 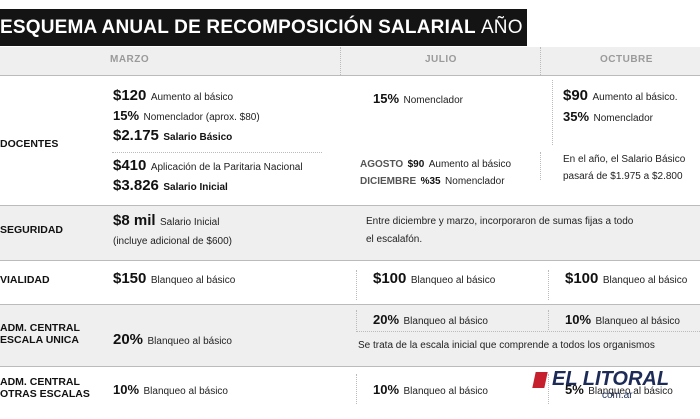 What do you see at coordinates (574, 389) in the screenshot?
I see `amount: 5%` at bounding box center [574, 389].